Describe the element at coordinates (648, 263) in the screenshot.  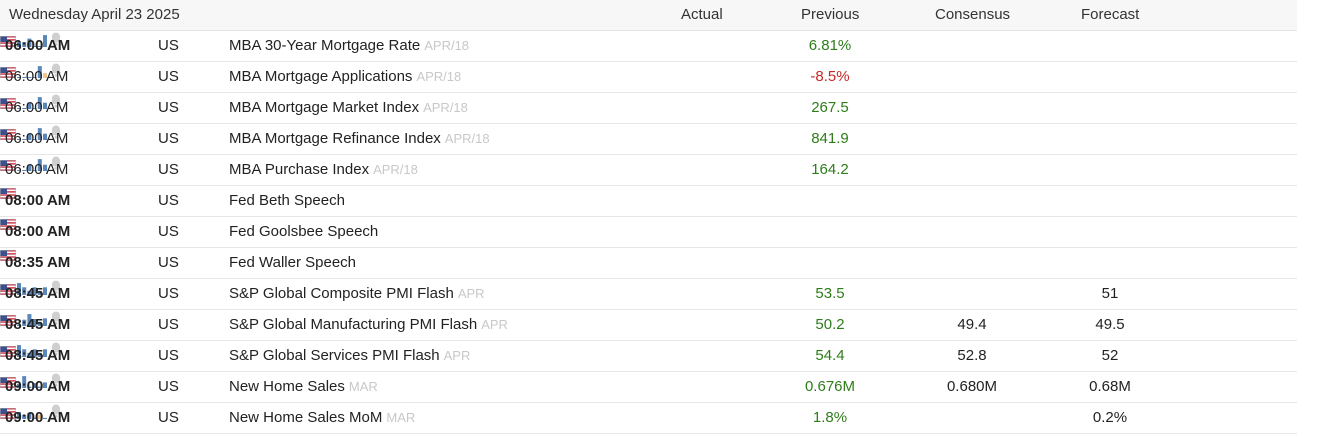
I see `event-row: 08:35 AM US Fed Waller Speech` at that location.